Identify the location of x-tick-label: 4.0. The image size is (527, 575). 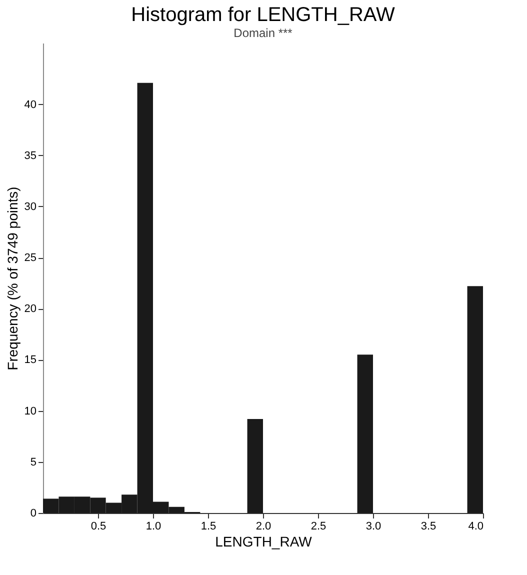
(476, 526).